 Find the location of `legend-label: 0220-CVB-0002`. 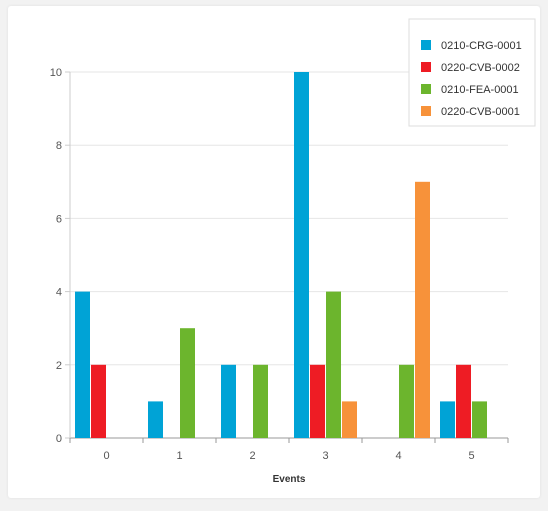

legend-label: 0220-CVB-0002 is located at coordinates (480, 68).